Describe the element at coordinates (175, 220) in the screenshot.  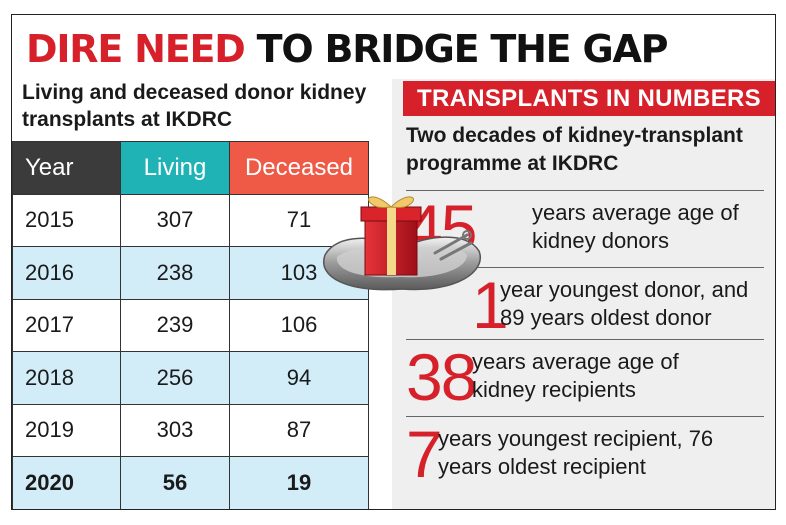
I see `cell-living: 307` at that location.